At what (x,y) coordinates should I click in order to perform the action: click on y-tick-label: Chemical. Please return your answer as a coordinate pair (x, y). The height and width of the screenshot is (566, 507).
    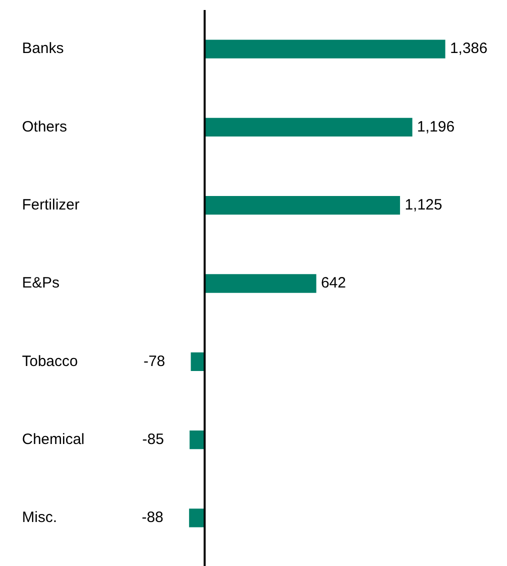
    Looking at the image, I should click on (53, 439).